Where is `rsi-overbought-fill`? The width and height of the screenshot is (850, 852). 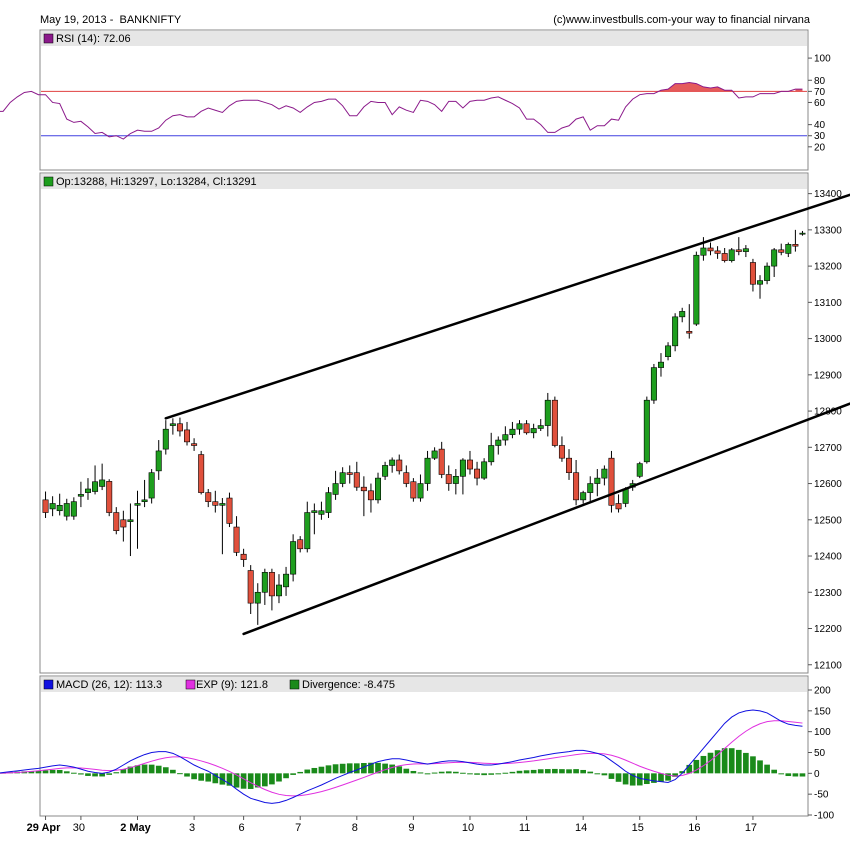
rsi-overbought-fill is located at coordinates (799, 90).